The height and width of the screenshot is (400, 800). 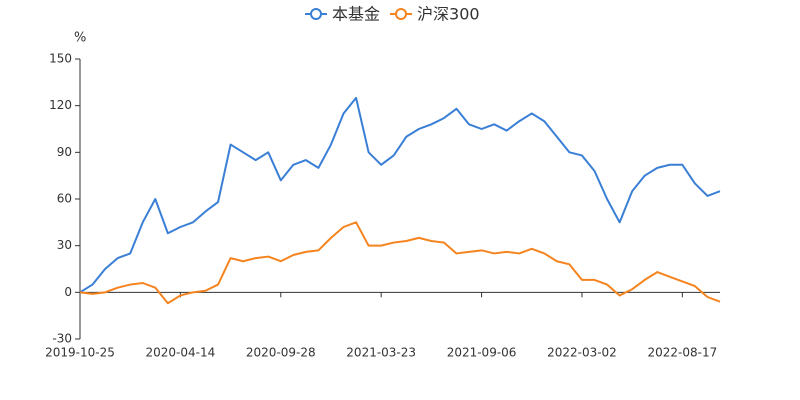 What do you see at coordinates (64, 245) in the screenshot?
I see `y-tick-label: 30` at bounding box center [64, 245].